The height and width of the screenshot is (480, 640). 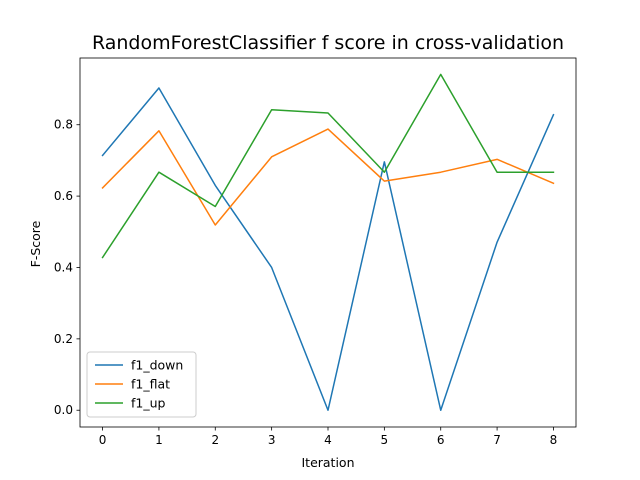 What do you see at coordinates (103, 440) in the screenshot?
I see `x-tick-label: 0` at bounding box center [103, 440].